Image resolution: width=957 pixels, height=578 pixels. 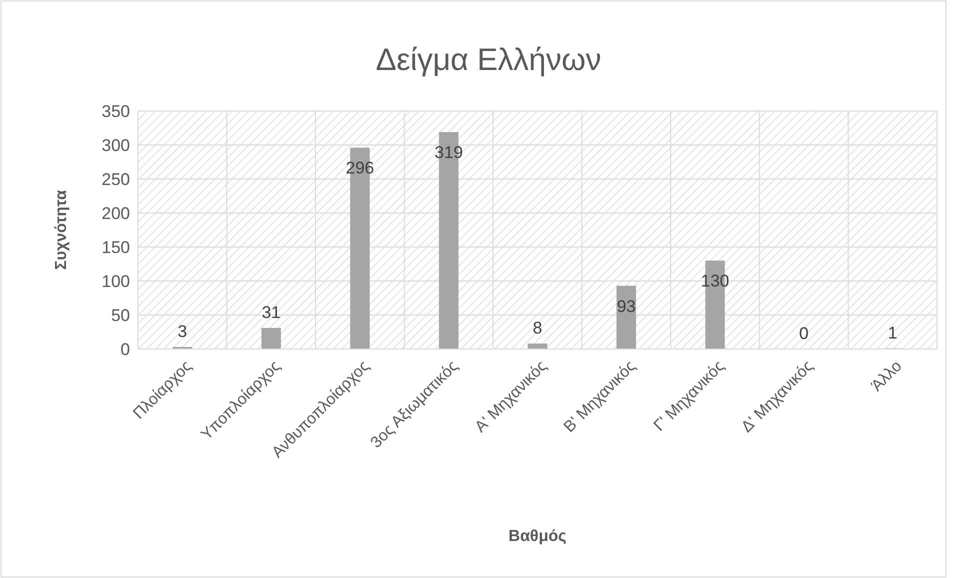 I want to click on chart-title: Δείγμα Ελλήνων, so click(x=489, y=59).